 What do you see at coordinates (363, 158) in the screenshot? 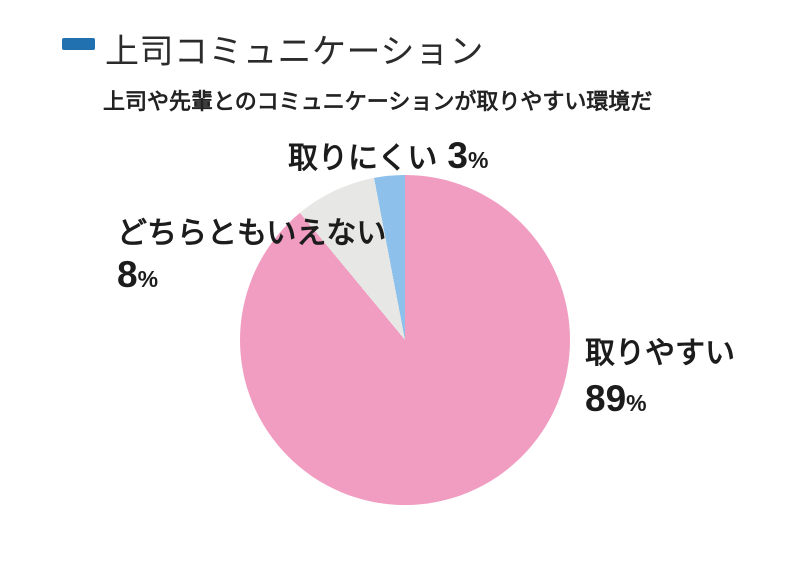
I see `slice-label-hard-text: 取りにくい` at bounding box center [363, 158].